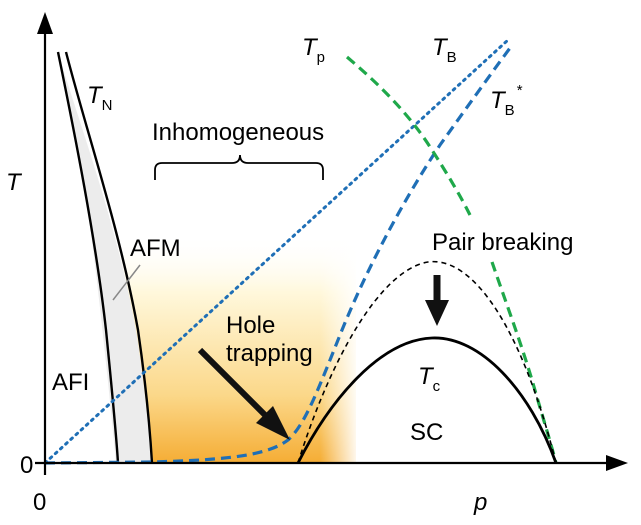 The height and width of the screenshot is (525, 641). What do you see at coordinates (250, 325) in the screenshot?
I see `hole-trapping-label-line1: Hole` at bounding box center [250, 325].